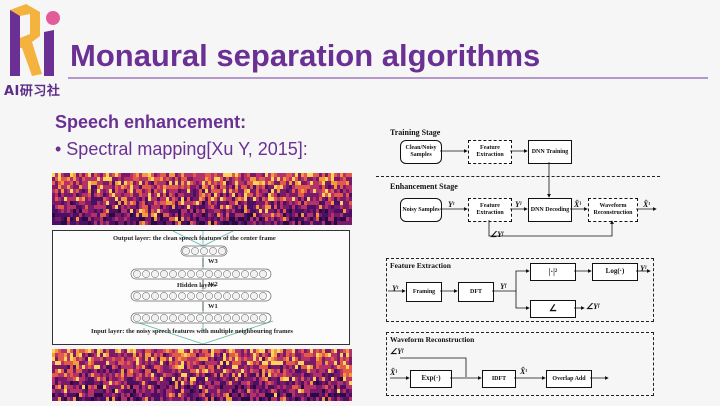 Image resolution: width=720 pixels, height=406 pixels. I want to click on bullet-spectral-mapping: • Spectral mapping[Xu Y, 2015]:, so click(181, 149).